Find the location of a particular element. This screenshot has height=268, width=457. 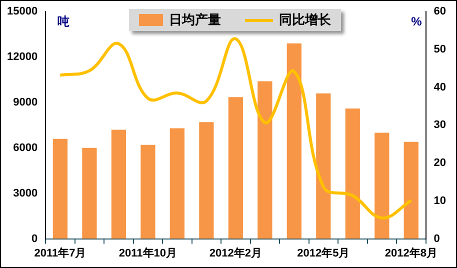

y-tick-label: 3000 is located at coordinates (25, 193).